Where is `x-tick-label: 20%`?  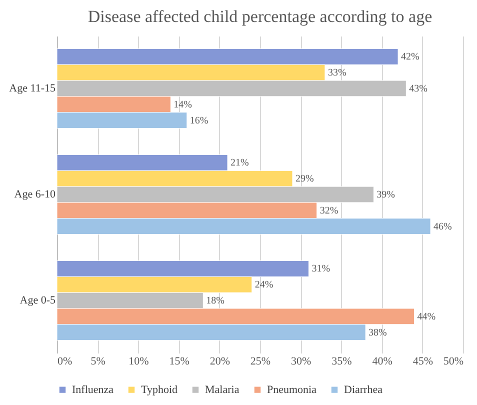
x-tick-label: 20% is located at coordinates (220, 362).